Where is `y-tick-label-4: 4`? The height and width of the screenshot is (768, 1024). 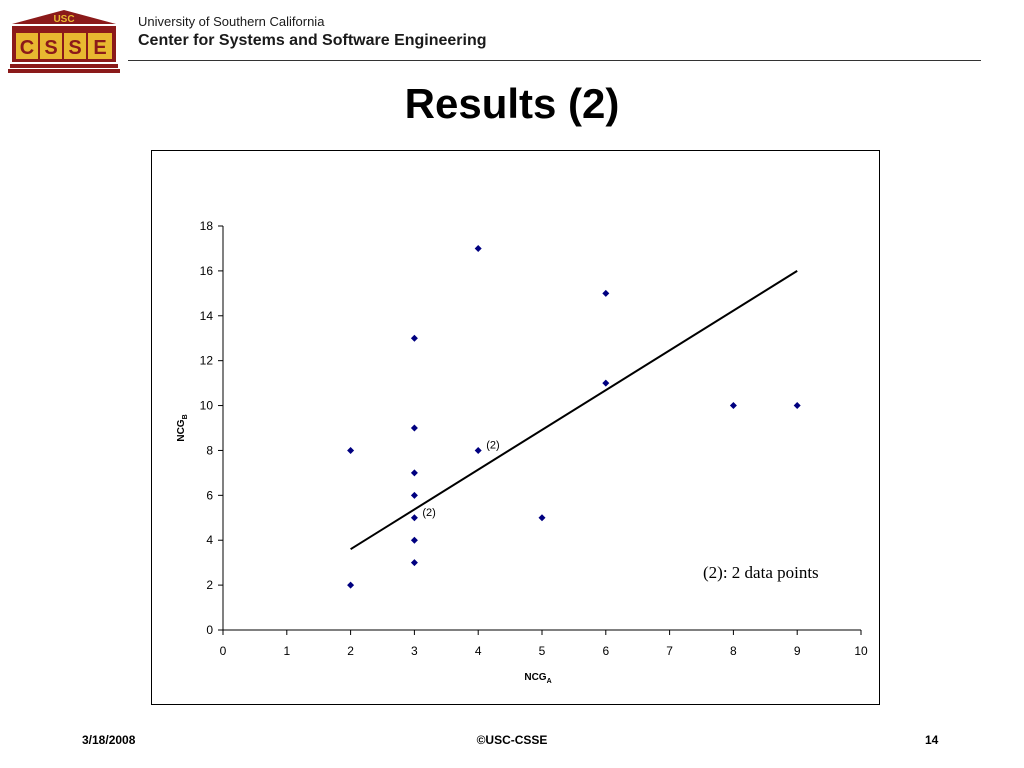 y-tick-label-4: 4 is located at coordinates (209, 540).